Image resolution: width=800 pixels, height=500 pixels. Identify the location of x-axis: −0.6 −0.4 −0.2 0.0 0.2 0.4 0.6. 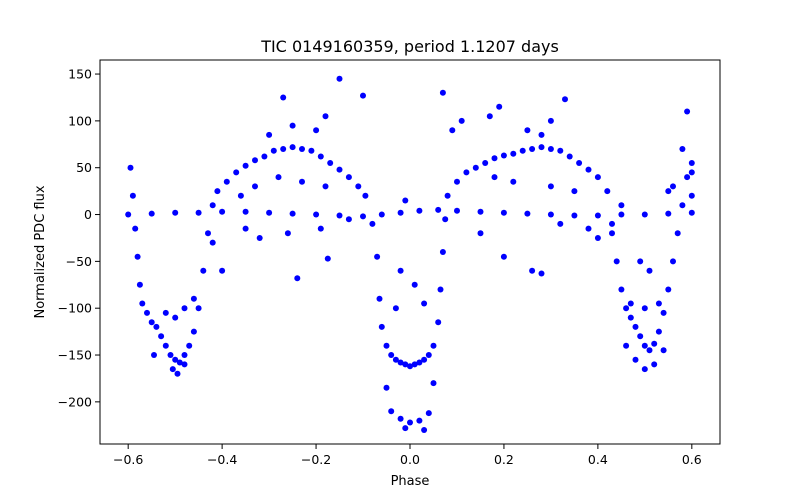
(407, 455).